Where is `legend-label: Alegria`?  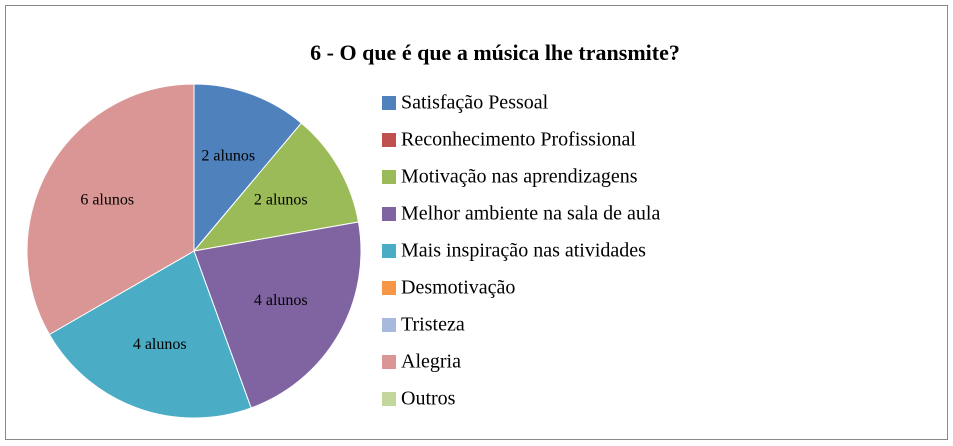 legend-label: Alegria is located at coordinates (431, 362).